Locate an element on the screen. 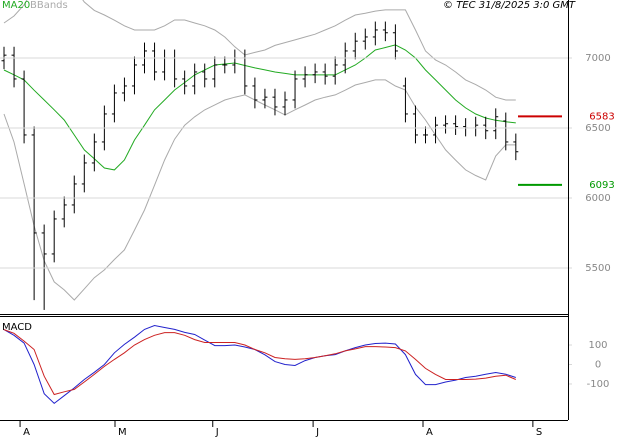 This screenshot has height=440, width=627. y-tick-label: -100 is located at coordinates (598, 384).